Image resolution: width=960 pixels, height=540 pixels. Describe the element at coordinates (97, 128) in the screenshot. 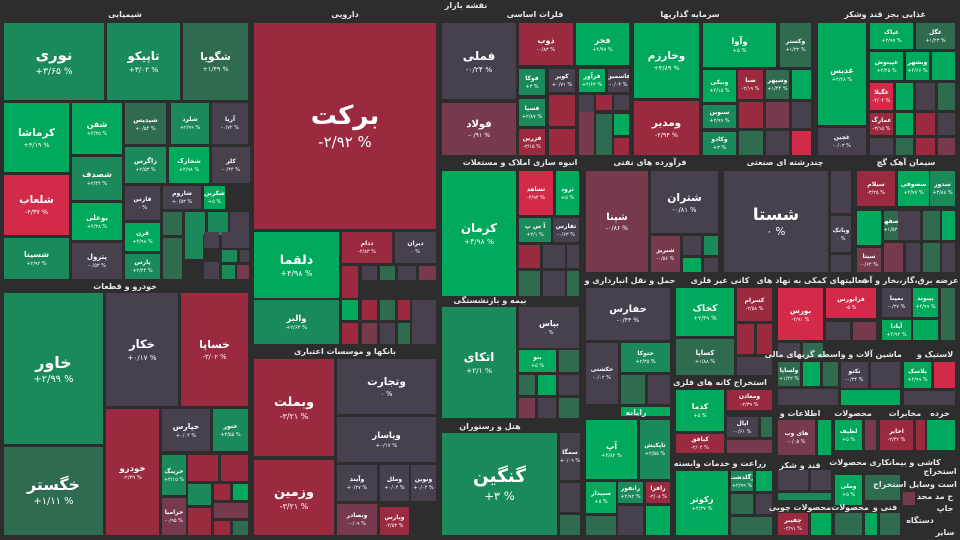

I see `stock-tile: شفن +۴/۳۵ %` at that location.